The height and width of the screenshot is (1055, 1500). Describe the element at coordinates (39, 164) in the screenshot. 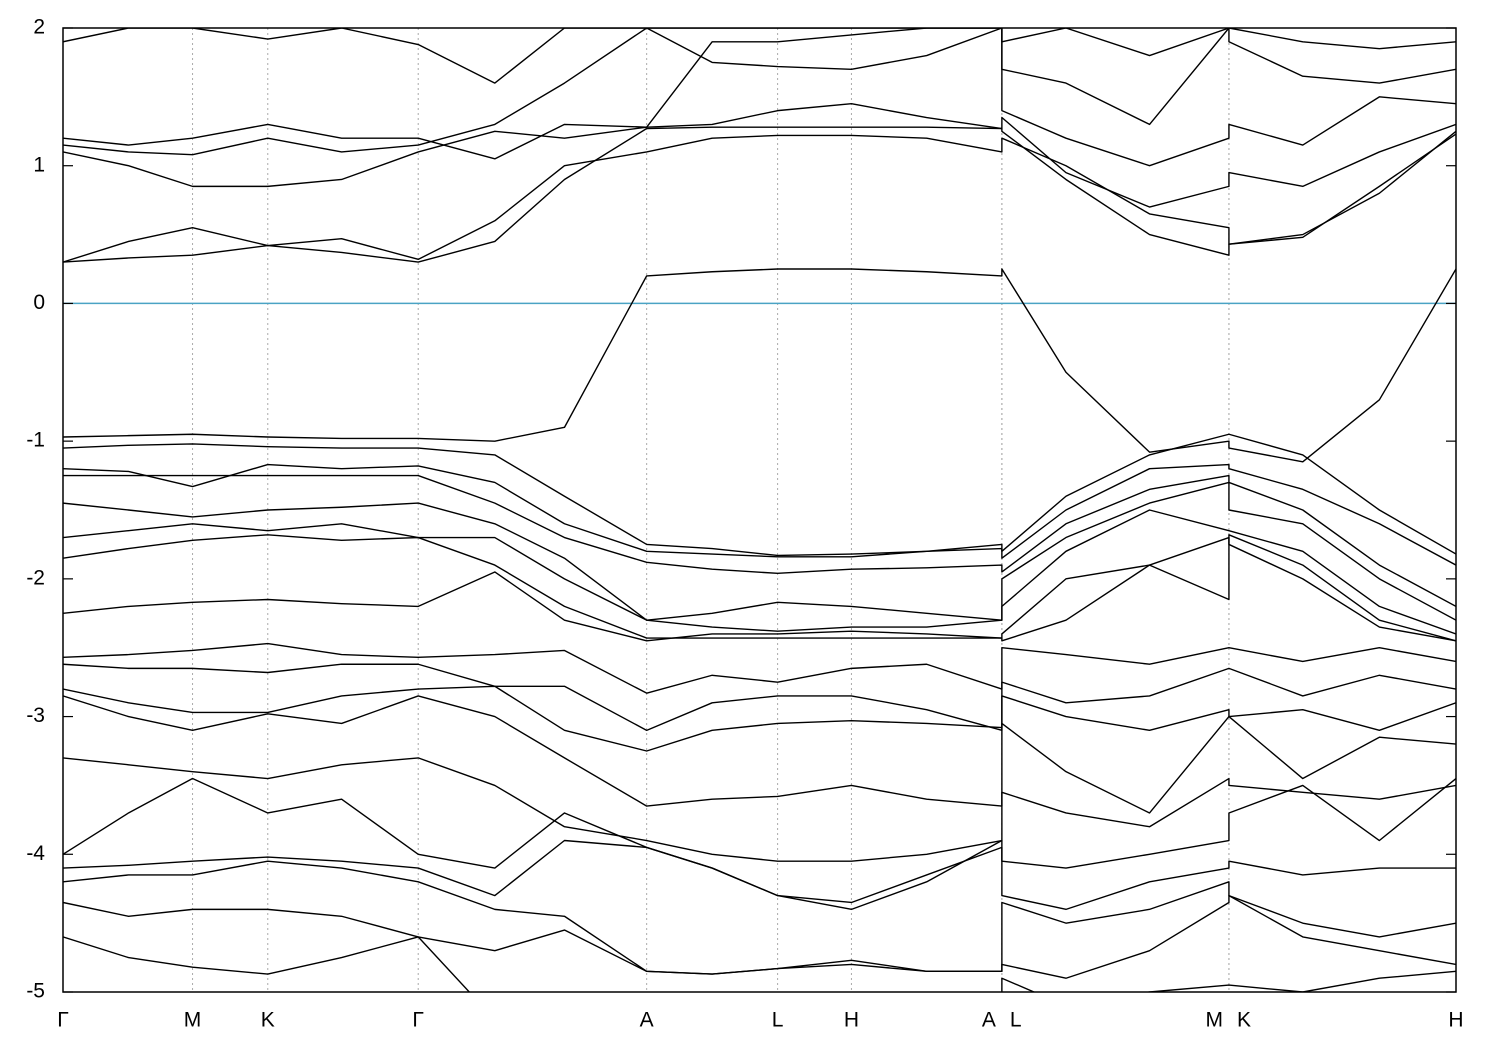

I see `y-tick-label: 1` at that location.